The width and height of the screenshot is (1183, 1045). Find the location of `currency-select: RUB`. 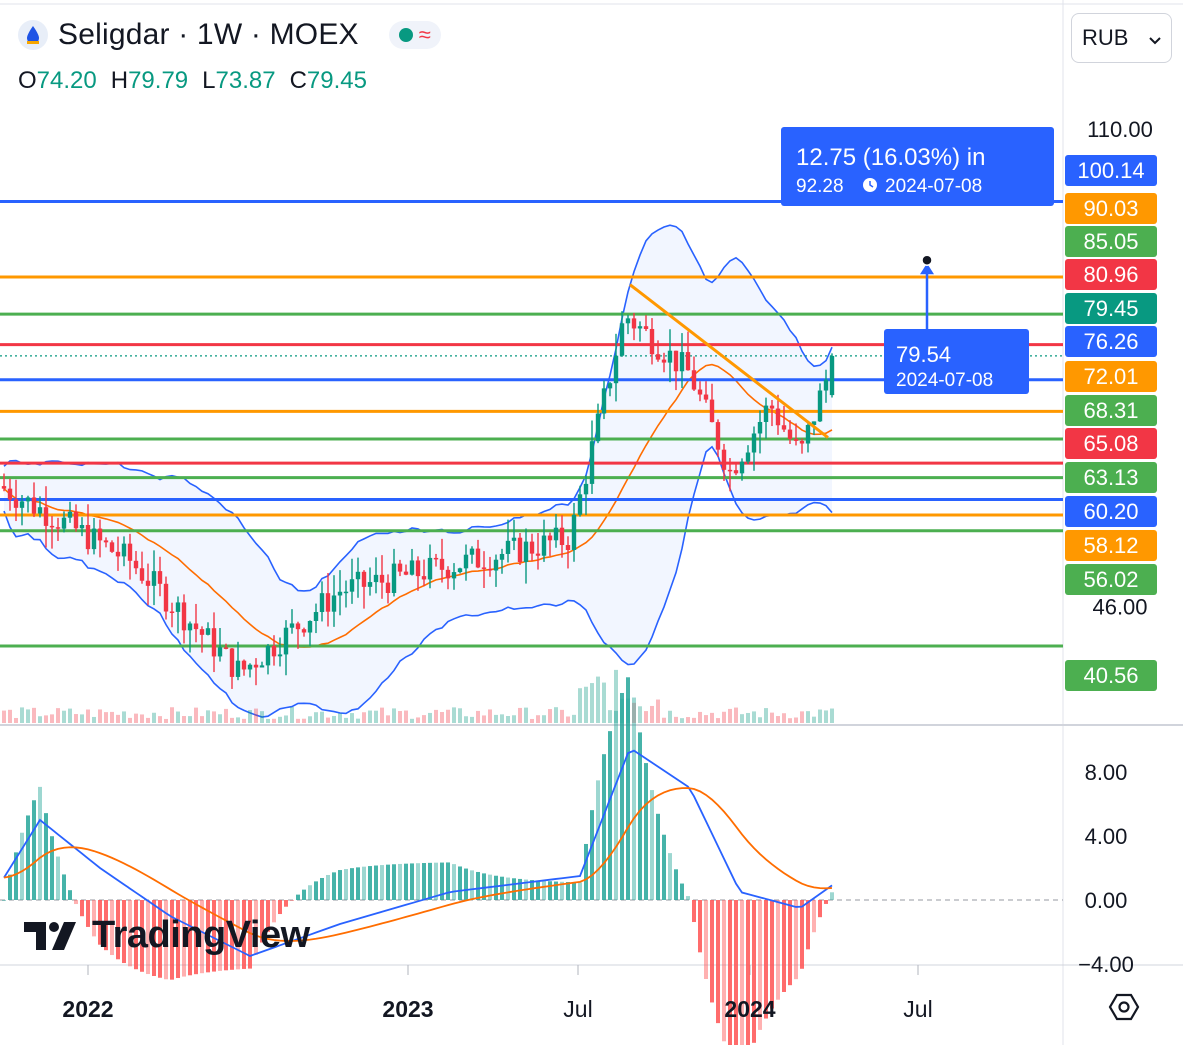

currency-select: RUB is located at coordinates (1121, 38).